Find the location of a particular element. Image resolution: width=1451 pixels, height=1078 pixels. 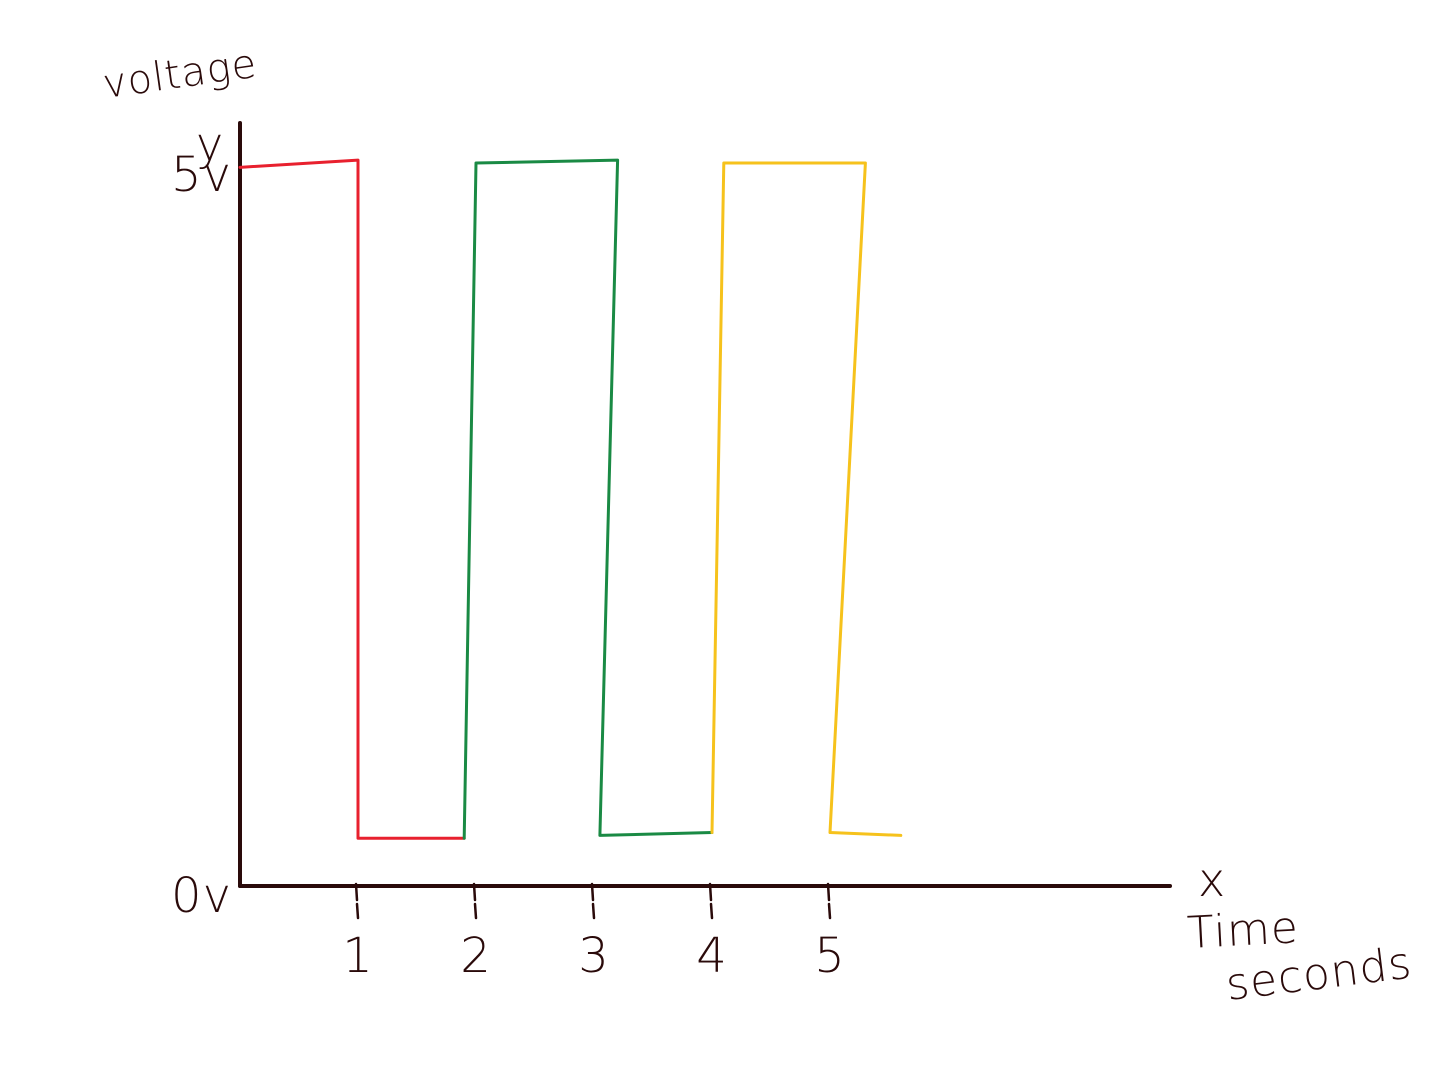

x-tick-label: 4 is located at coordinates (712, 956).